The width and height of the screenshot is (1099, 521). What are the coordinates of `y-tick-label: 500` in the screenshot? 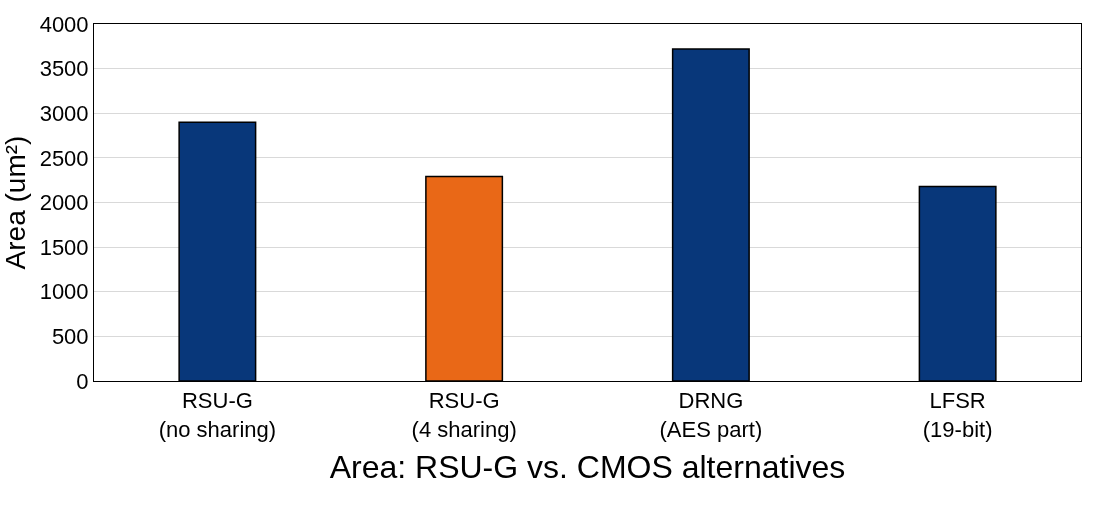 It's located at (70, 337).